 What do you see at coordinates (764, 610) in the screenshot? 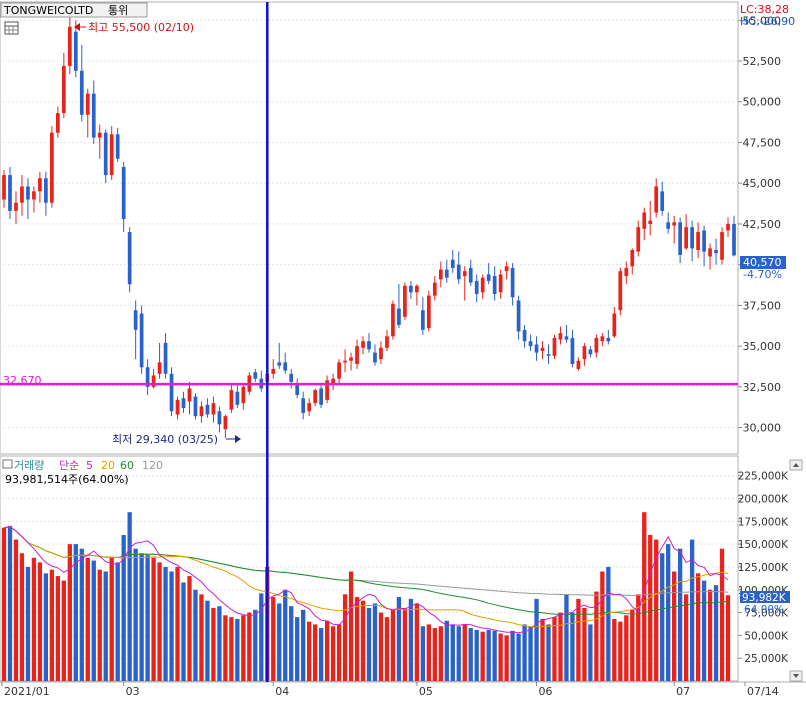
I see `last-volume-pct: 64.00%` at bounding box center [764, 610].